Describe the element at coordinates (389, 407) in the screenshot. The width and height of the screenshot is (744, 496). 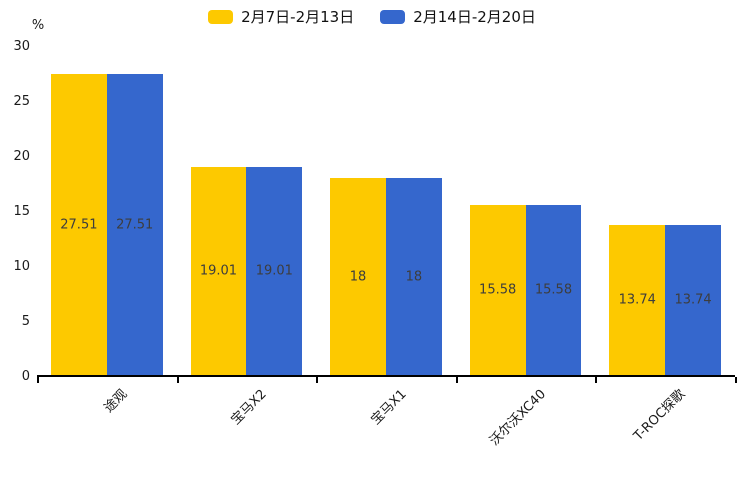
I see `x-category-label: 宝马X1` at that location.